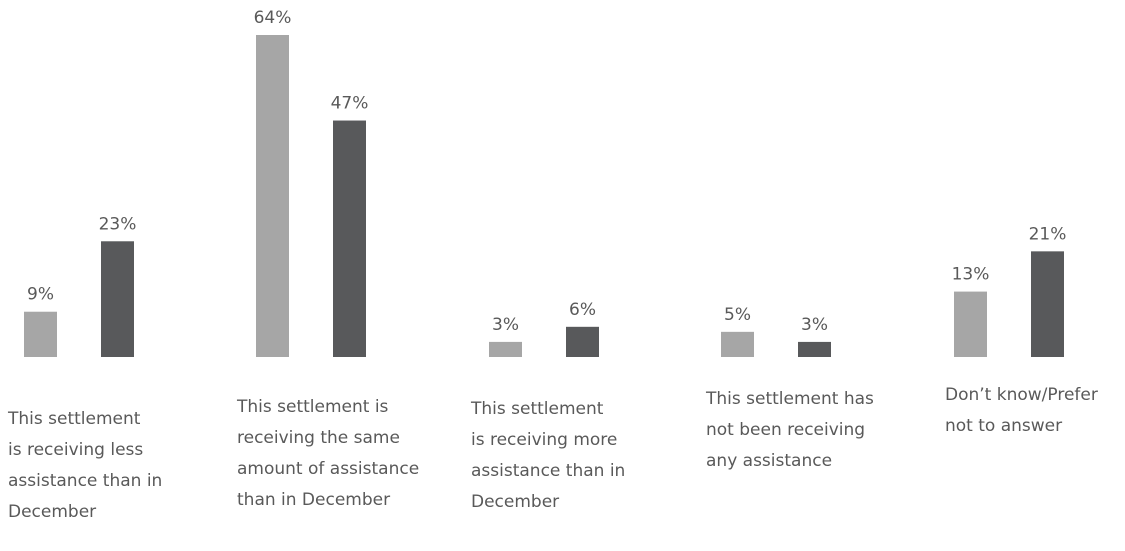 The height and width of the screenshot is (551, 1125). I want to click on bar-s2-c5, so click(1047, 304).